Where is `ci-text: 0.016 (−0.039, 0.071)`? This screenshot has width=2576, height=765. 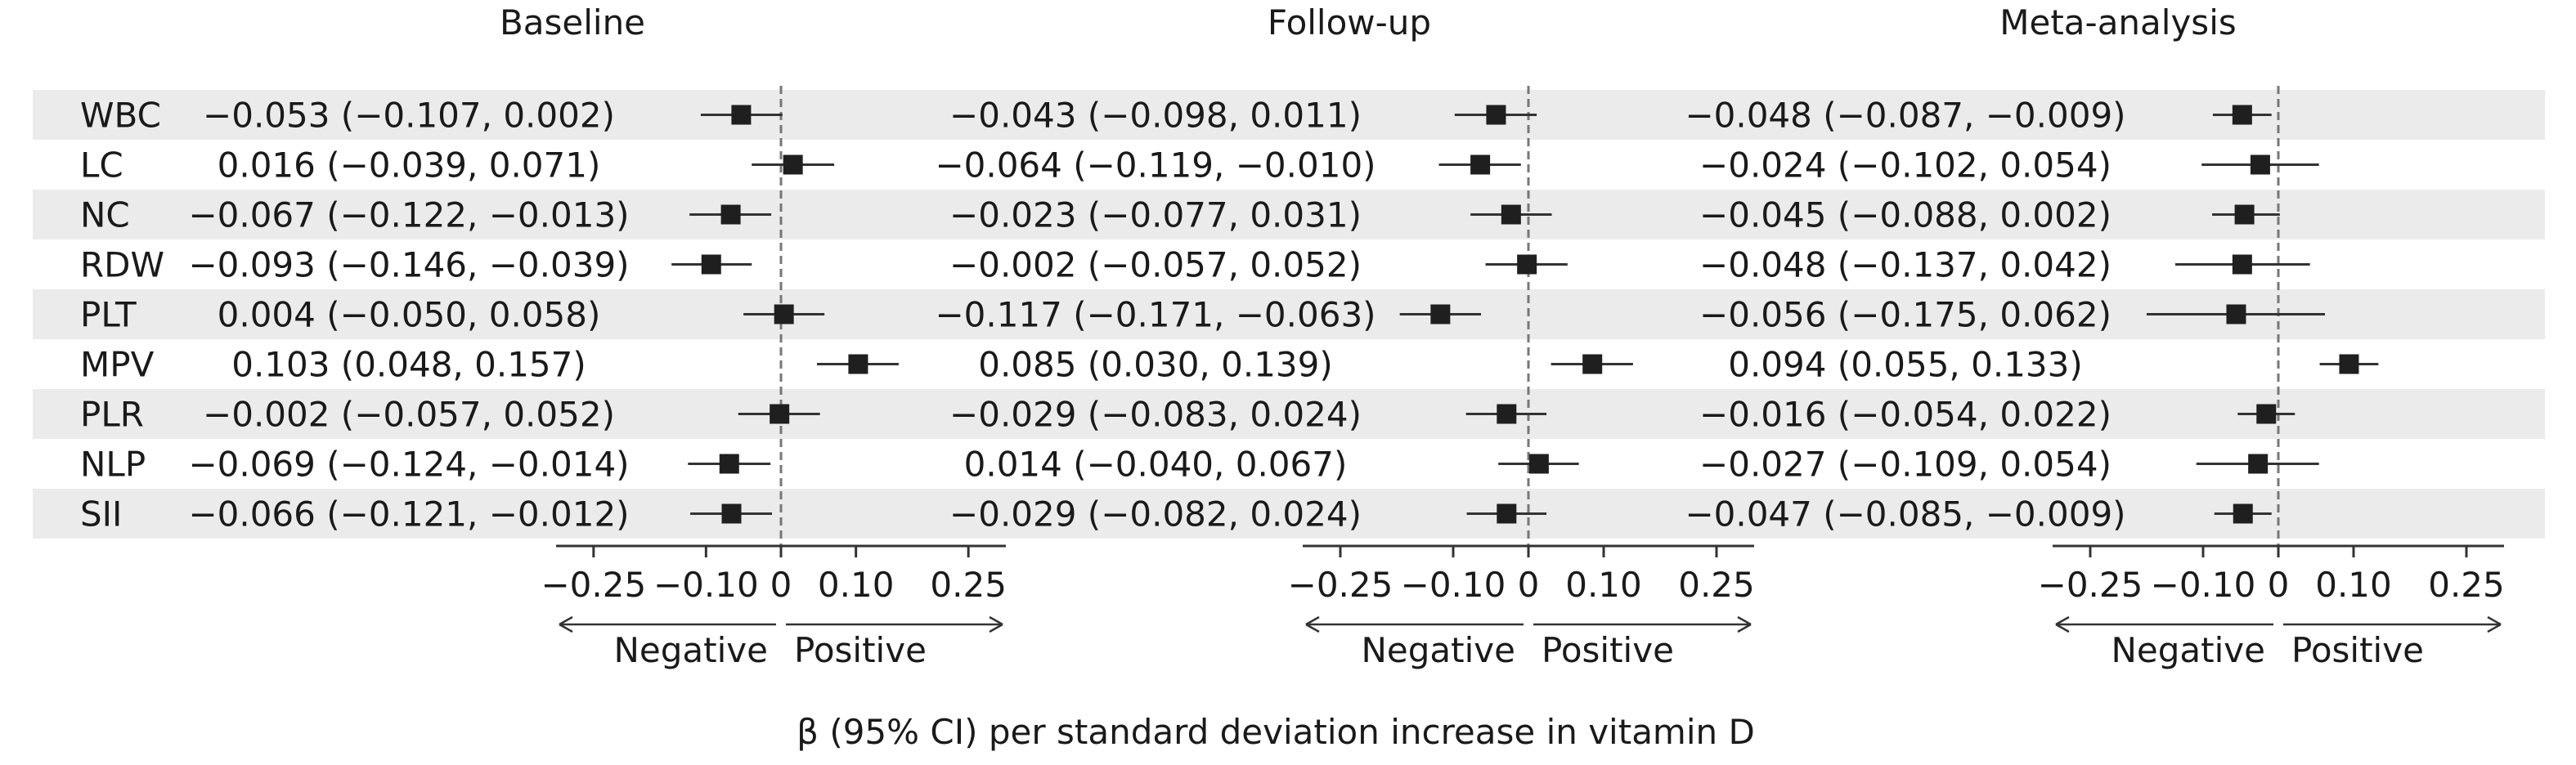
ci-text: 0.016 (−0.039, 0.071) is located at coordinates (409, 165).